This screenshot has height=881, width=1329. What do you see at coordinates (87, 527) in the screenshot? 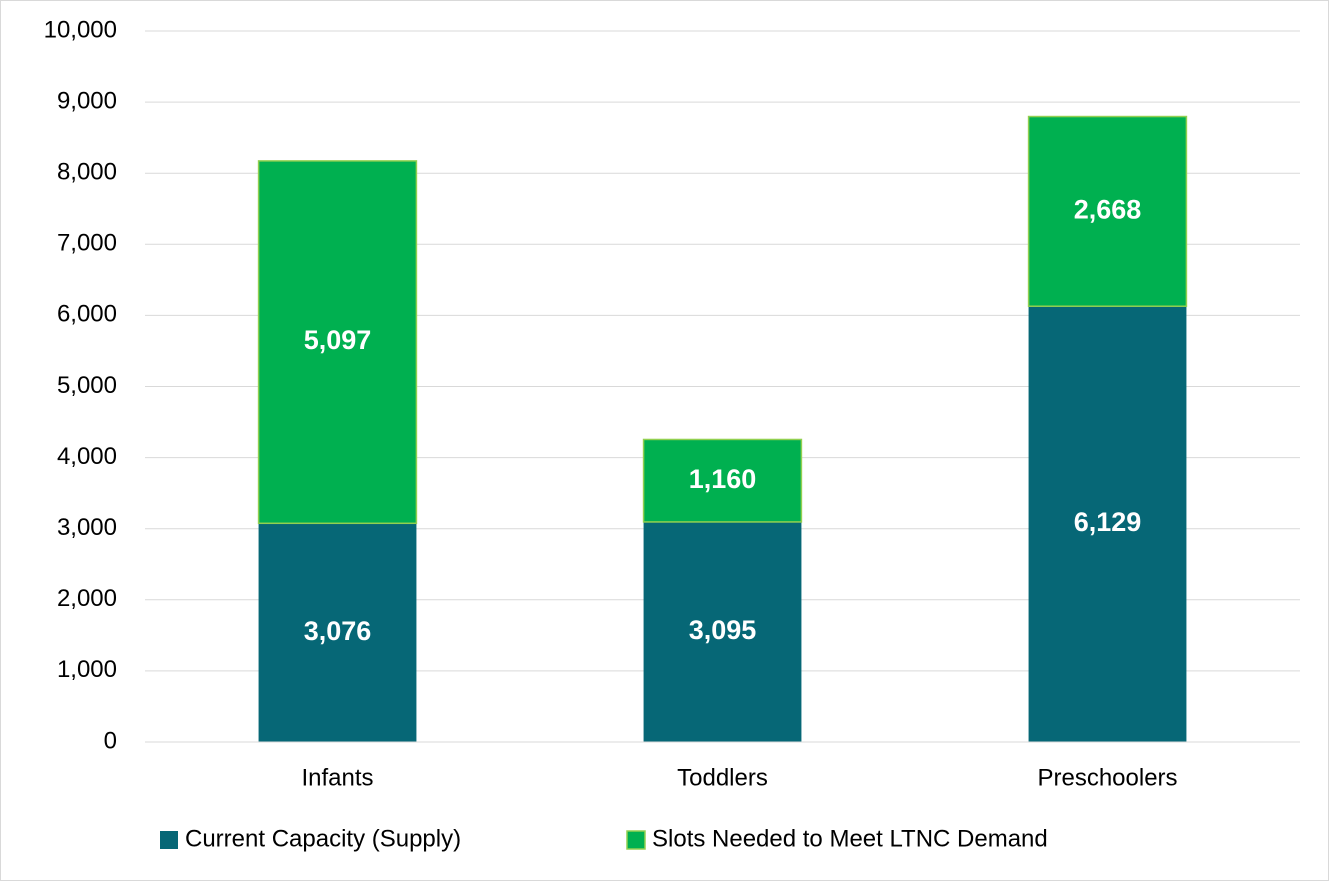
I see `y-tick-label: 3,000` at bounding box center [87, 527].